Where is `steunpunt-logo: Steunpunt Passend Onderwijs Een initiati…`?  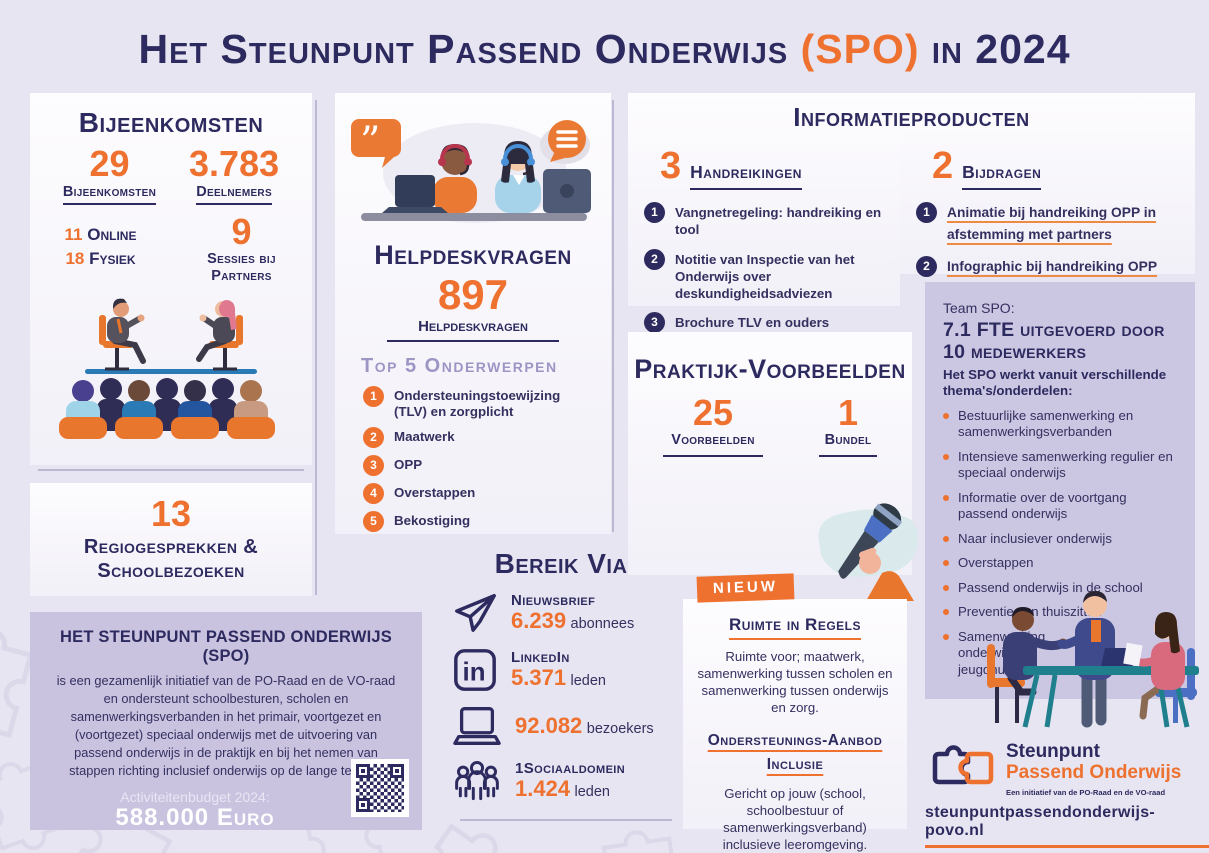
steunpunt-logo: Steunpunt Passend Onderwijs Een initiati… is located at coordinates (1056, 769).